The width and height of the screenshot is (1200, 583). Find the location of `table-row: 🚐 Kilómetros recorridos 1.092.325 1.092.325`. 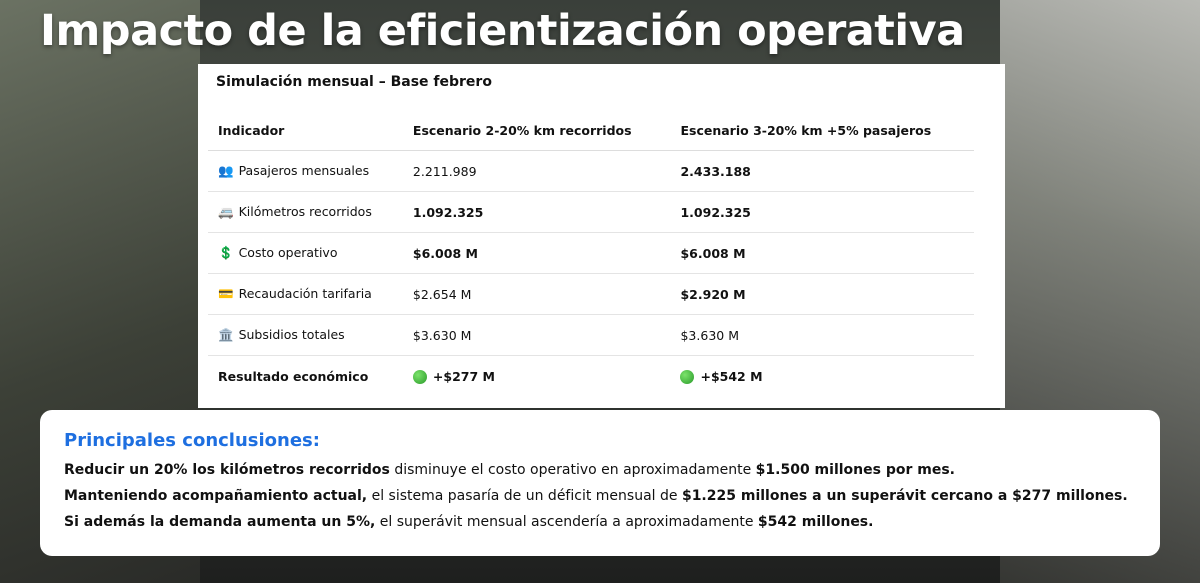

table-row: 🚐 Kilómetros recorridos 1.092.325 1.092.325 is located at coordinates (591, 212).